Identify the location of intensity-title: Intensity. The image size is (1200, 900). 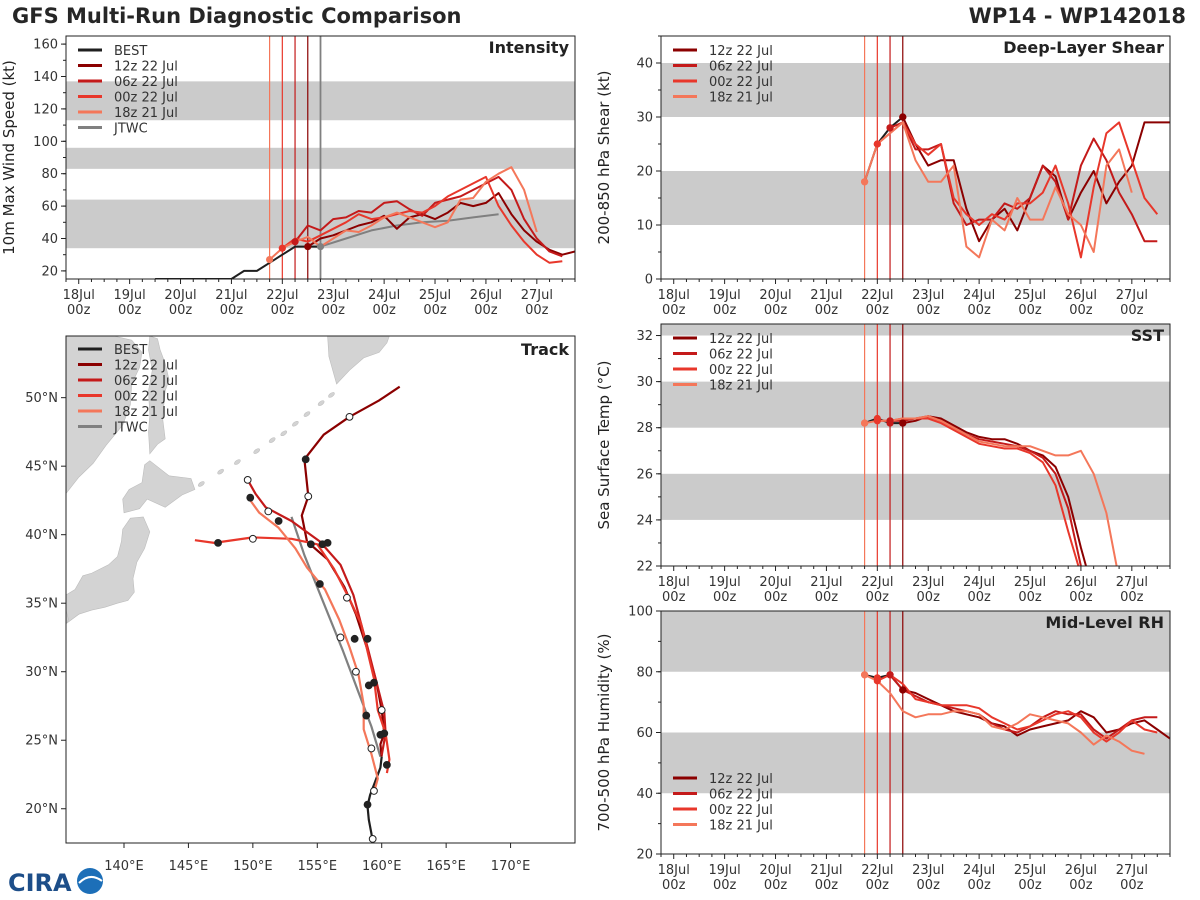
(529, 47).